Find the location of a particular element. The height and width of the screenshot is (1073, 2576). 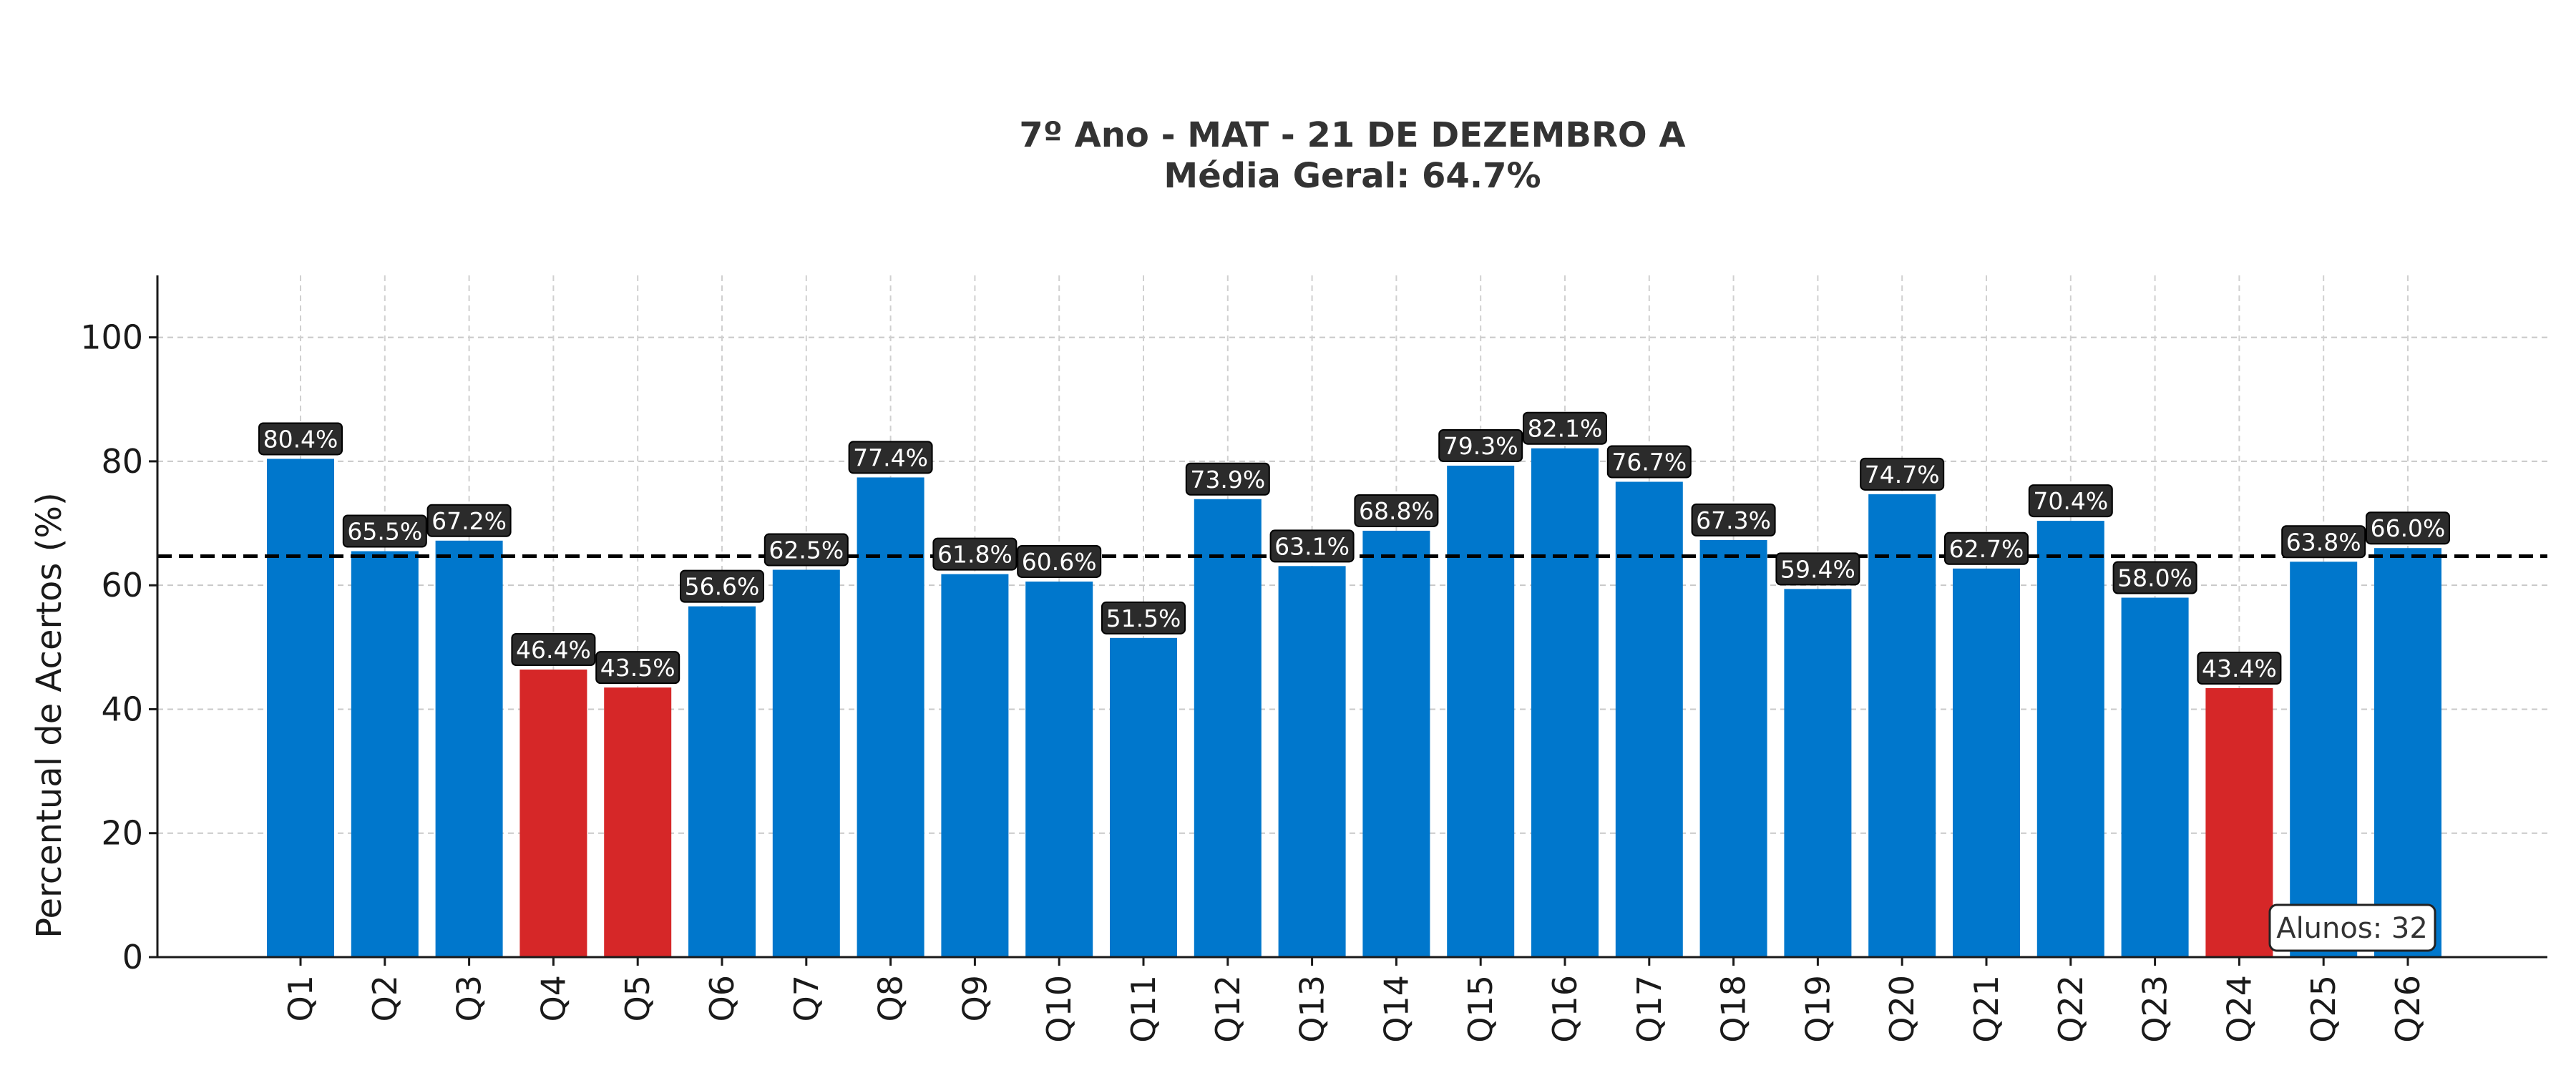

data-label-q1: 80.4% is located at coordinates (300, 439).